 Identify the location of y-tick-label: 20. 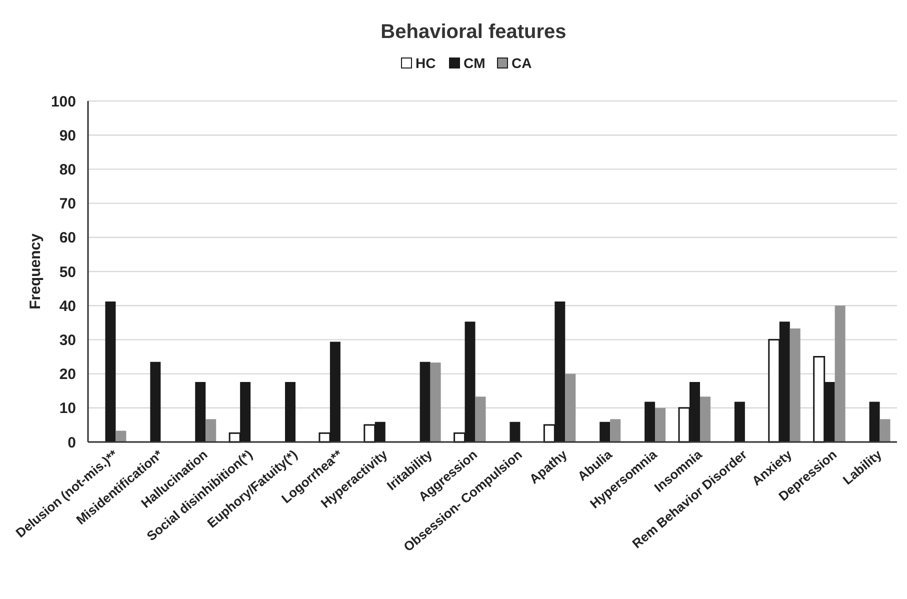
(67, 375).